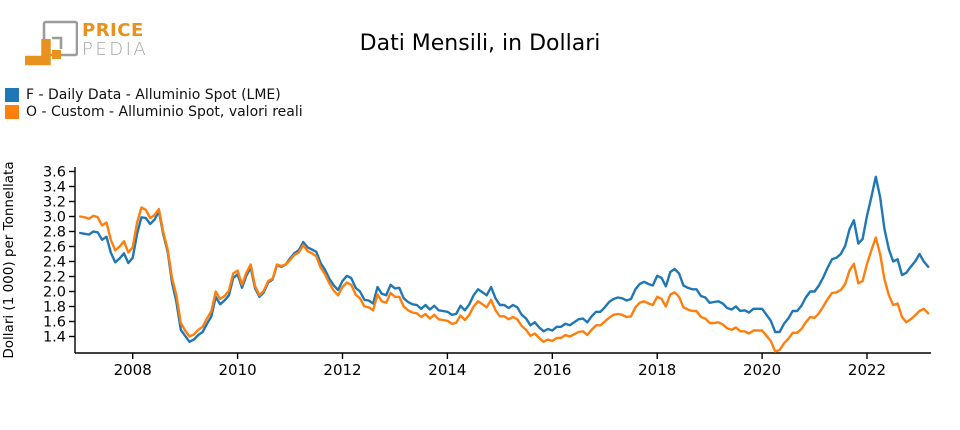 The image size is (960, 430). What do you see at coordinates (342, 370) in the screenshot?
I see `x-tick-label: 2012` at bounding box center [342, 370].